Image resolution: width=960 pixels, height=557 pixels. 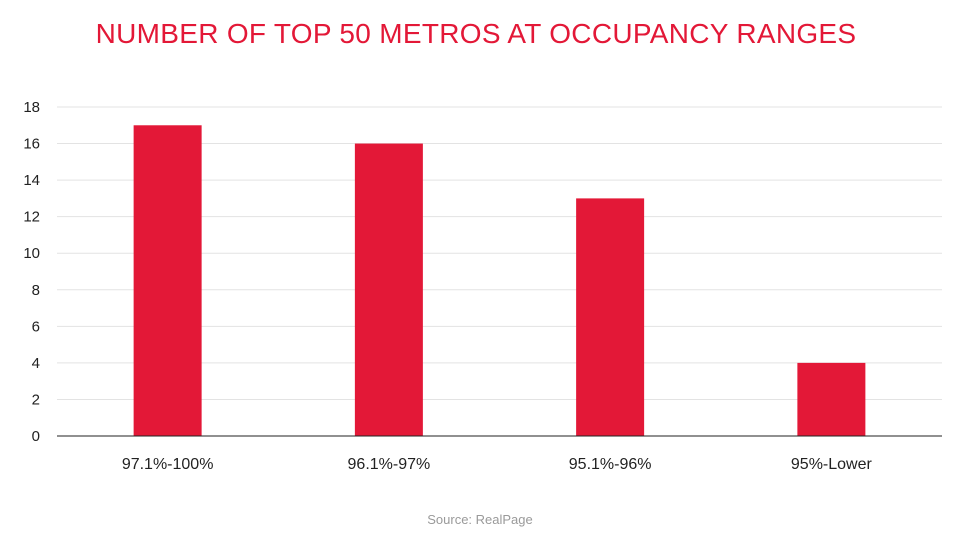 I want to click on y-tick-label: 6, so click(x=36, y=326).